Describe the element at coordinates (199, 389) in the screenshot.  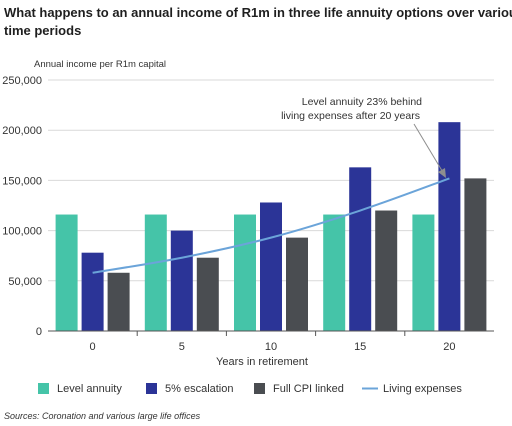
I see `legend-label-5-escalation: 5% escalation` at that location.